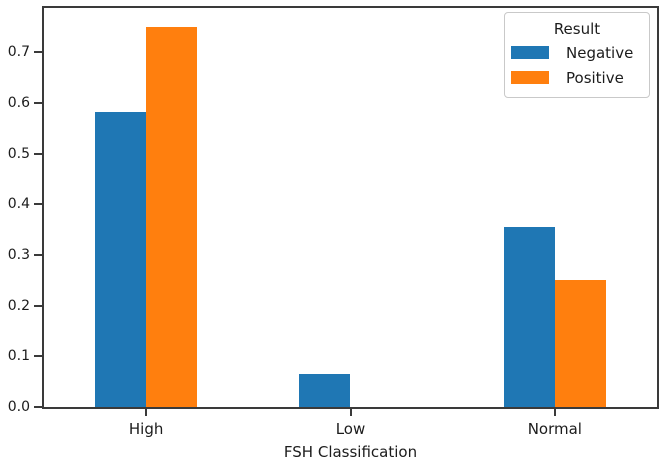 The image size is (669, 466). What do you see at coordinates (350, 452) in the screenshot?
I see `x-axis-label: FSH Classification` at bounding box center [350, 452].